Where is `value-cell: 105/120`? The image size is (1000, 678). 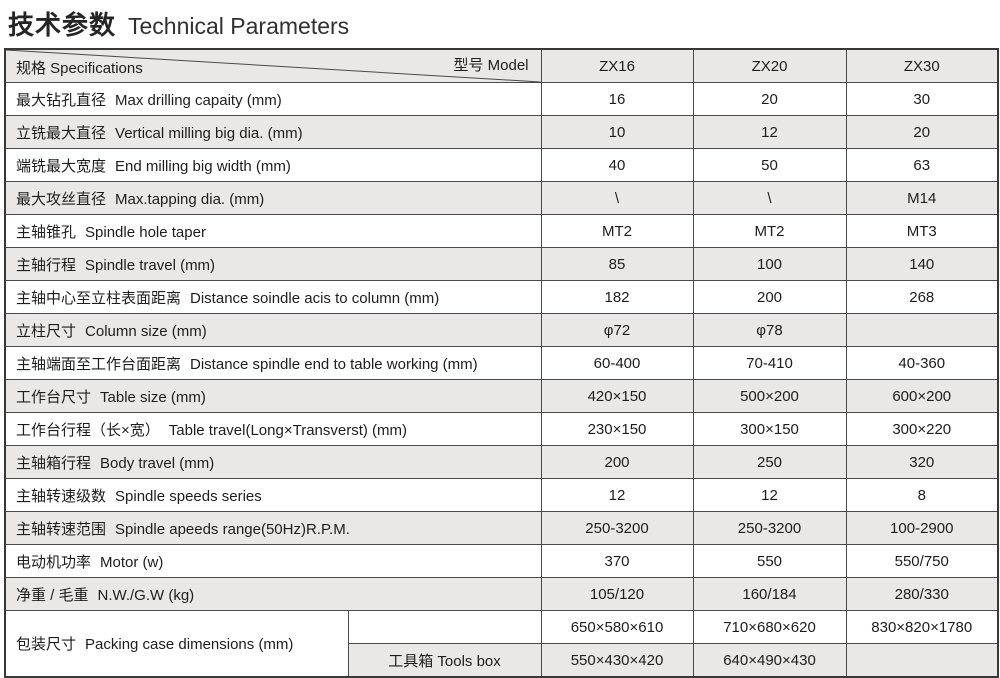 value-cell: 105/120 is located at coordinates (617, 594).